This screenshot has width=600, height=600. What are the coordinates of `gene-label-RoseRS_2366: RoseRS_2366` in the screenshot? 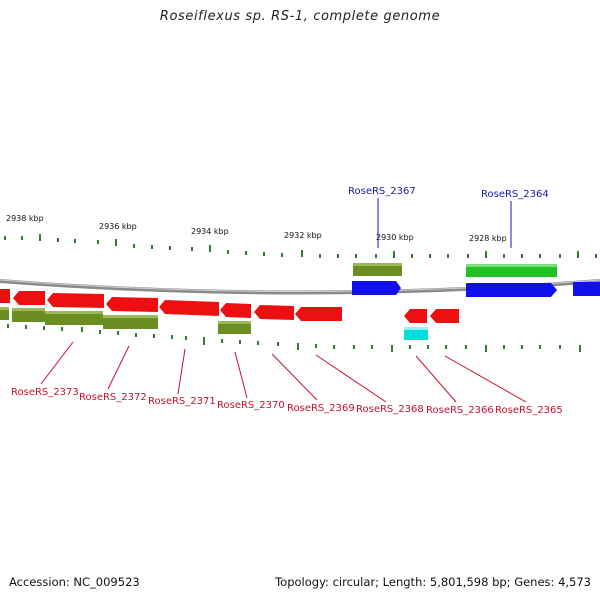 It's located at (460, 410).